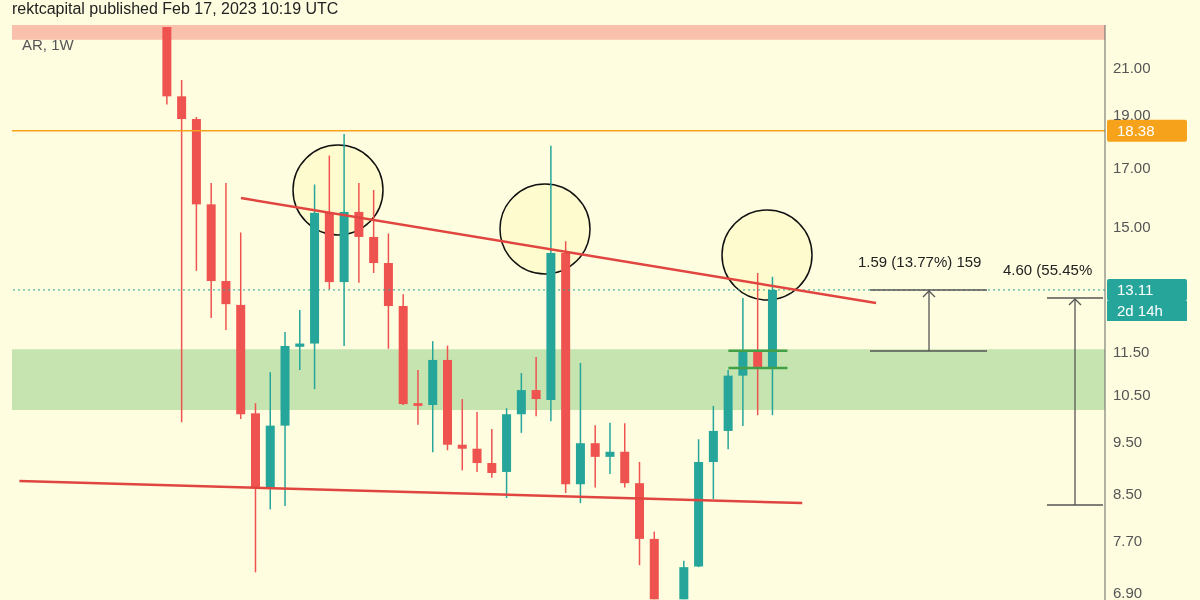  What do you see at coordinates (1132, 167) in the screenshot?
I see `y-tick-label: 17.00` at bounding box center [1132, 167].